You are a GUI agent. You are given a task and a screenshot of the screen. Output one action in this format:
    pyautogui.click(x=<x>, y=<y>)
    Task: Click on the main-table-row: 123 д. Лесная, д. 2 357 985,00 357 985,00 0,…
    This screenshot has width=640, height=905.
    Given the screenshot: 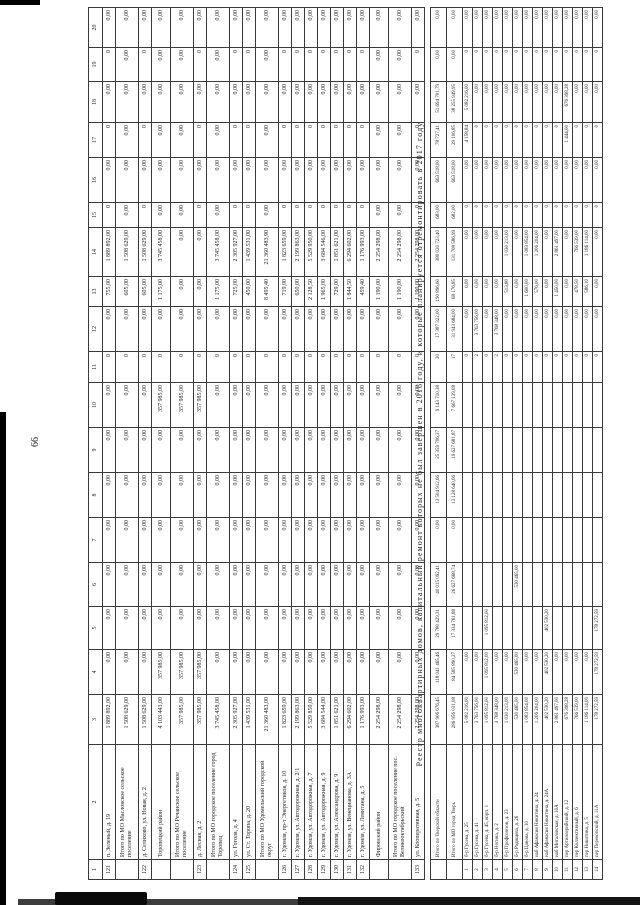 What is the action you would take?
    pyautogui.click(x=200, y=443)
    